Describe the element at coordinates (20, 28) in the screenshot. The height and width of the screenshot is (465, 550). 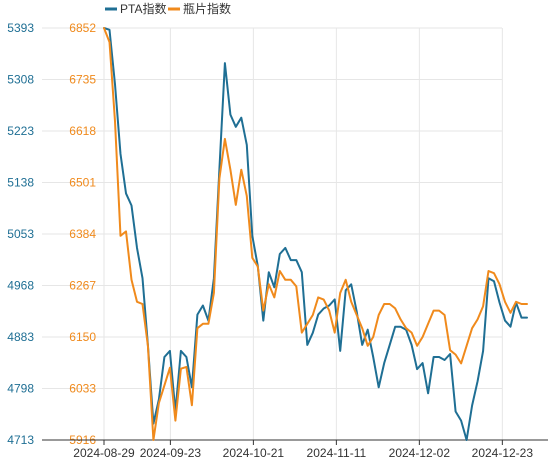
I see `y-left-tick-label: 5393` at that location.